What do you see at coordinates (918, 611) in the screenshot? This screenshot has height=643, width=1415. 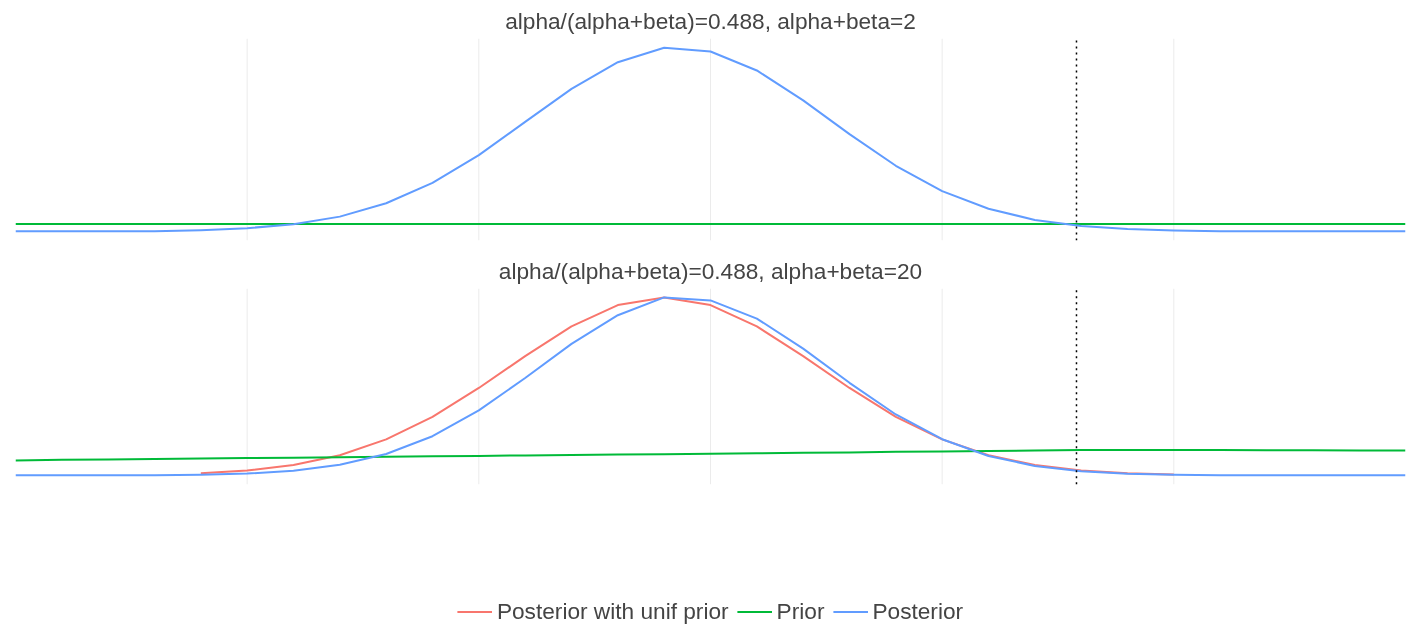 I see `legend-label: Posterior` at bounding box center [918, 611].